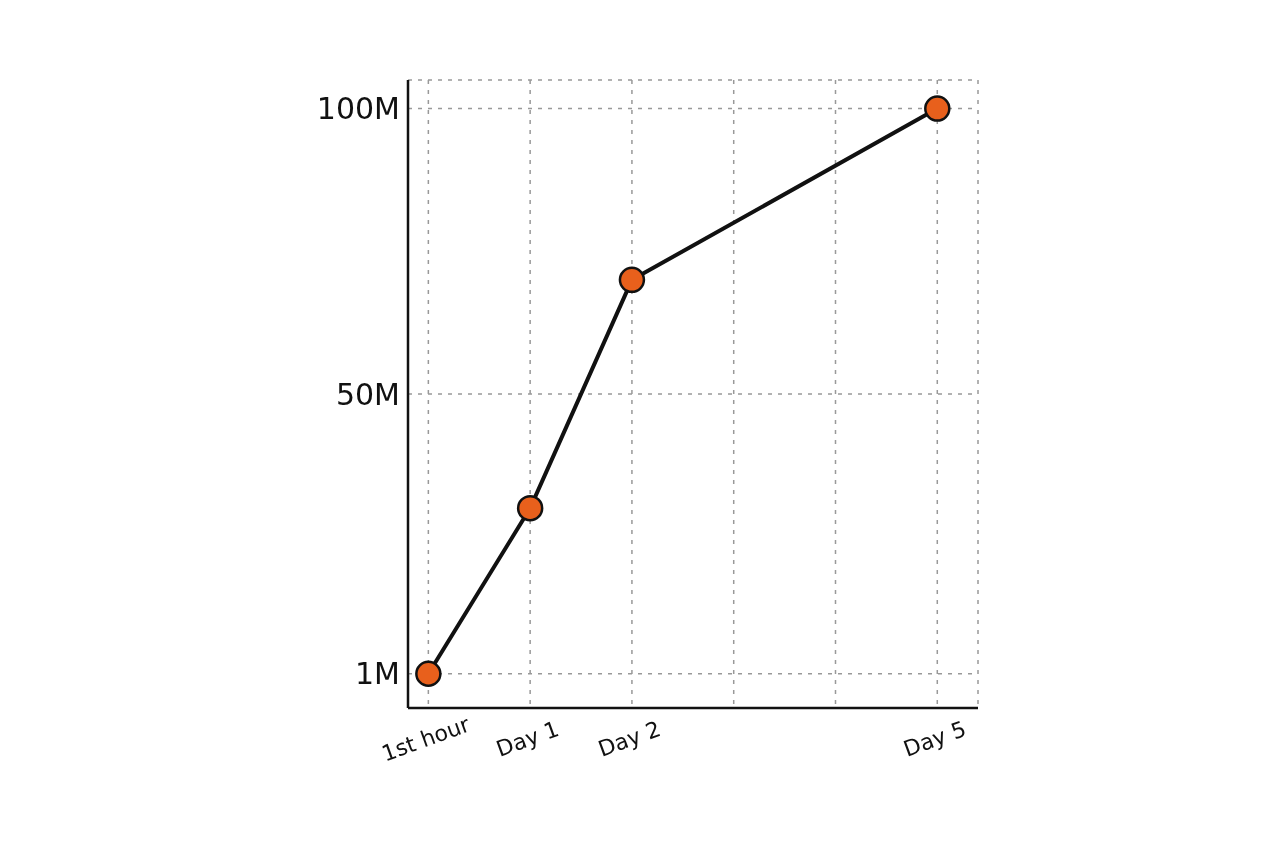 The image size is (1280, 853). What do you see at coordinates (528, 739) in the screenshot?
I see `x-tick-label: Day 1` at bounding box center [528, 739].